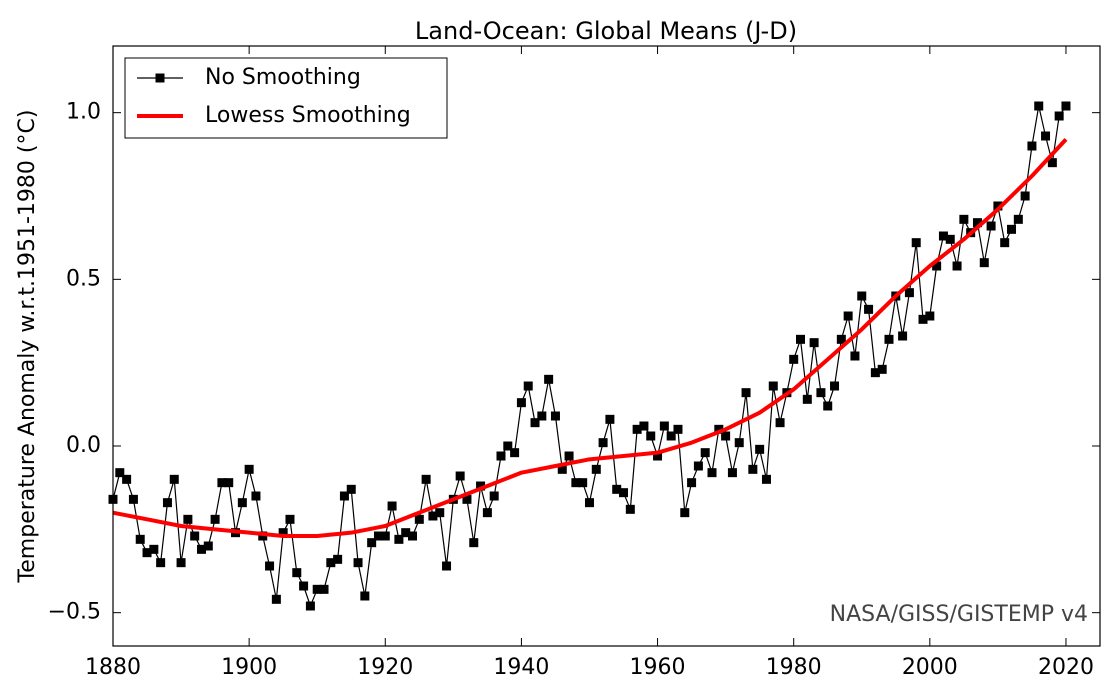 This screenshot has height=694, width=1120. Describe the element at coordinates (794, 667) in the screenshot. I see `x-tick-label: 1980` at that location.